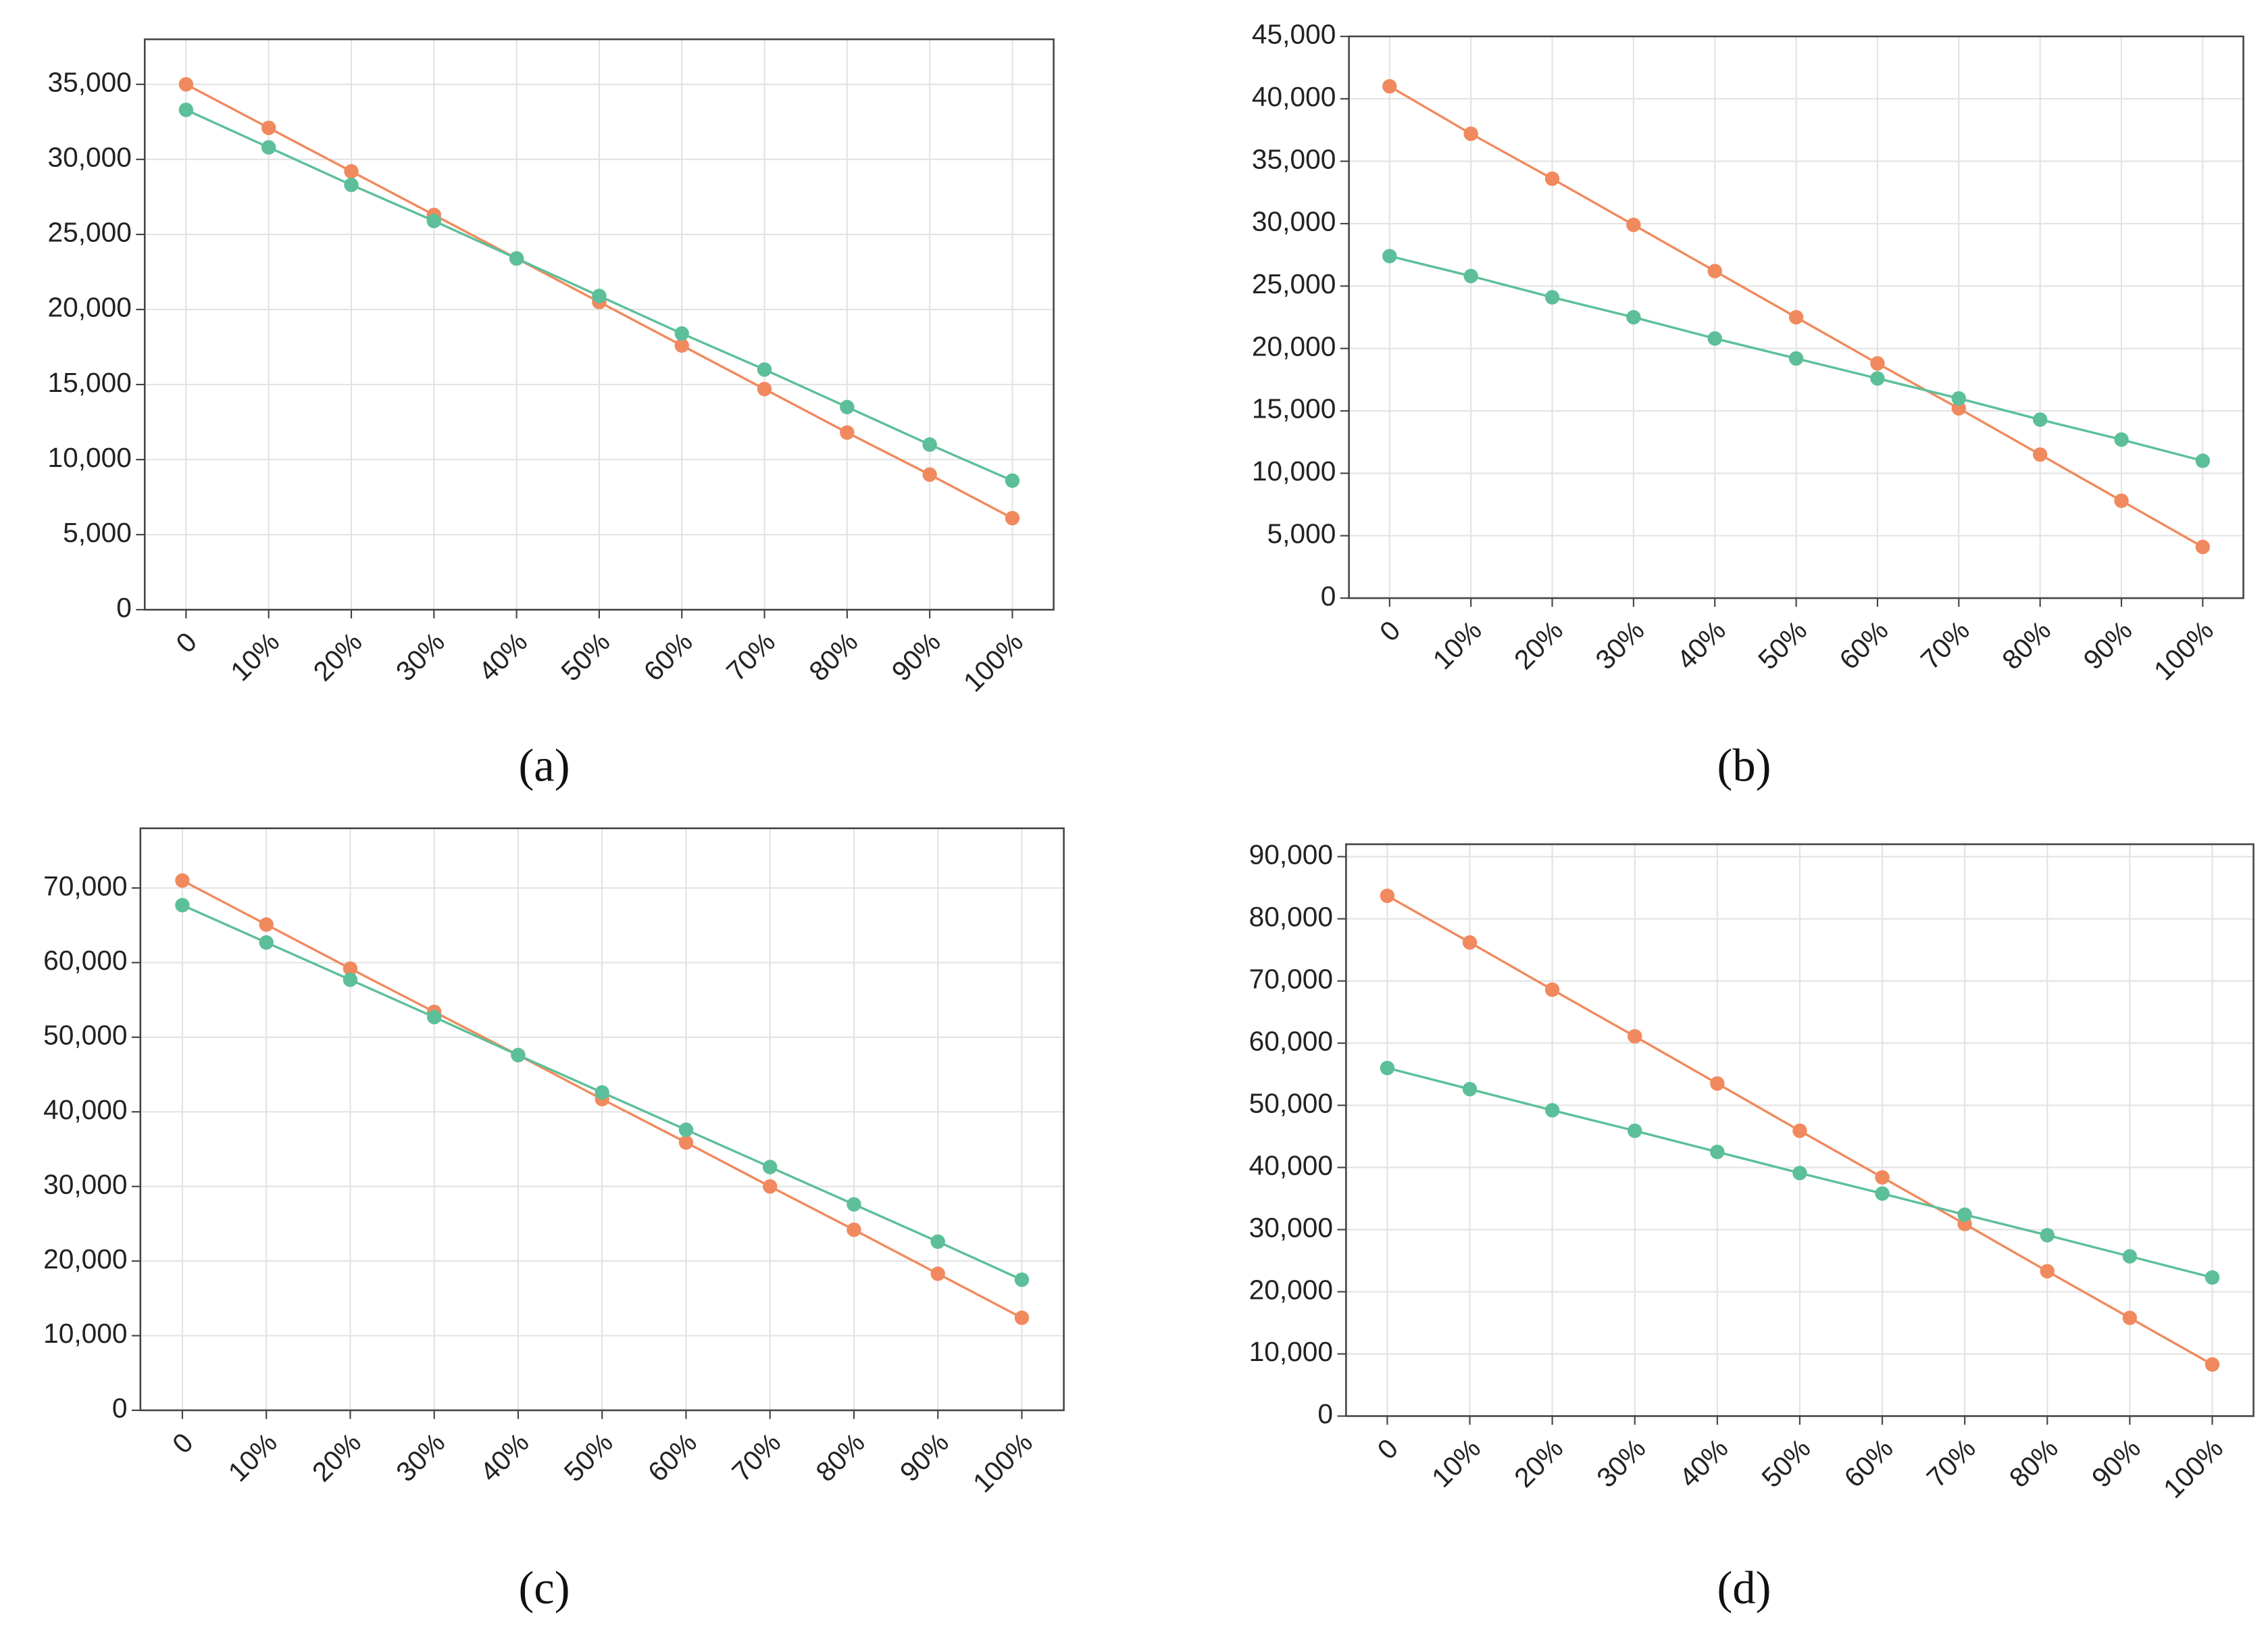 This screenshot has width=2268, height=1632. Describe the element at coordinates (544, 766) in the screenshot. I see `caption: (a)` at that location.